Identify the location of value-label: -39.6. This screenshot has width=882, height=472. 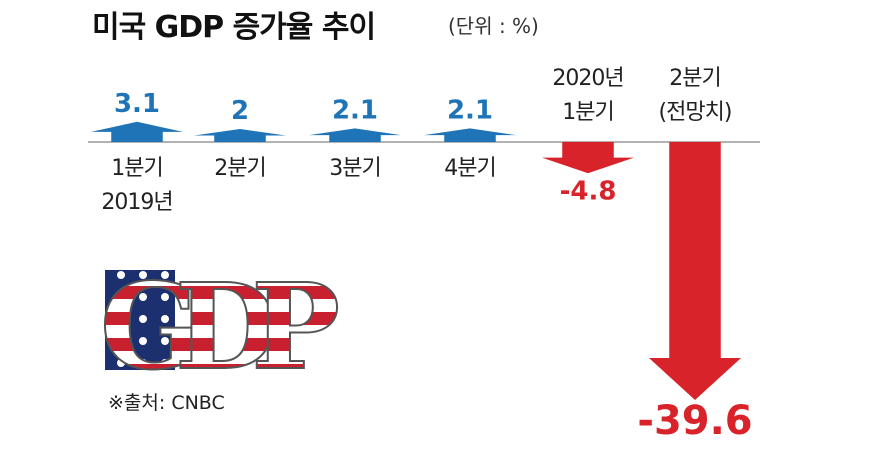
(694, 421).